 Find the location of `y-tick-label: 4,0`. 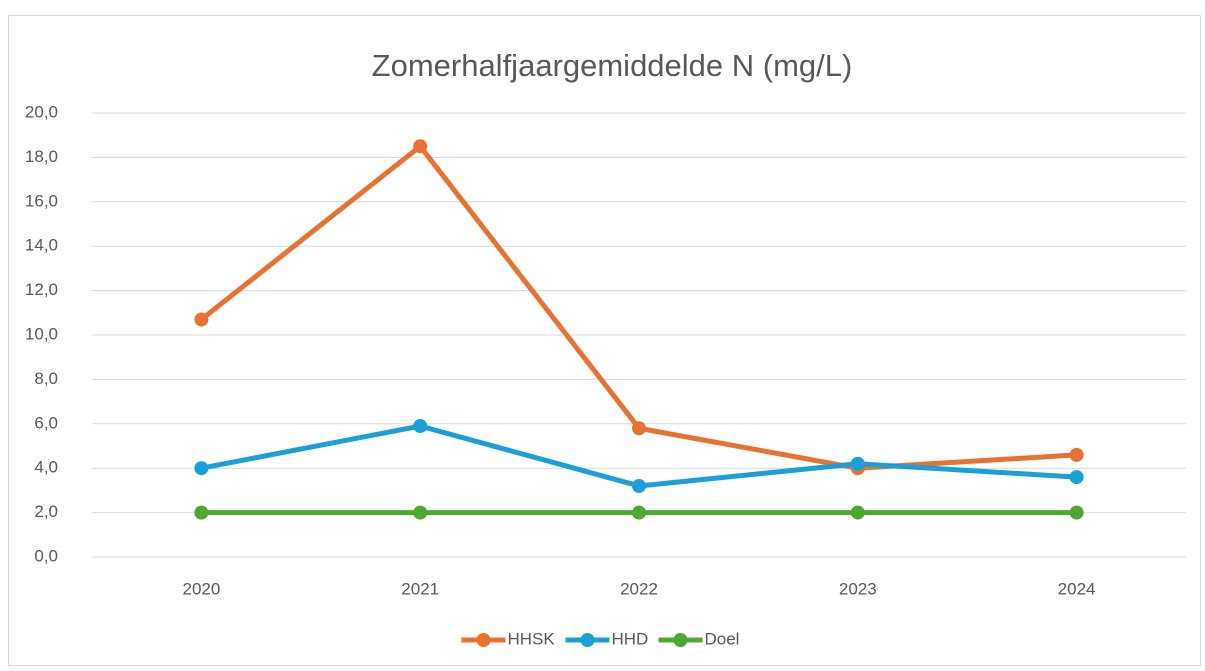

y-tick-label: 4,0 is located at coordinates (46, 467).